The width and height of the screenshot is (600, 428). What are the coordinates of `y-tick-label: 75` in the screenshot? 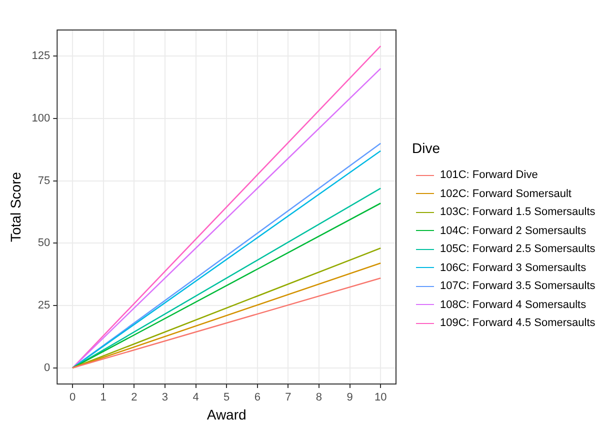 It's located at (44, 180).